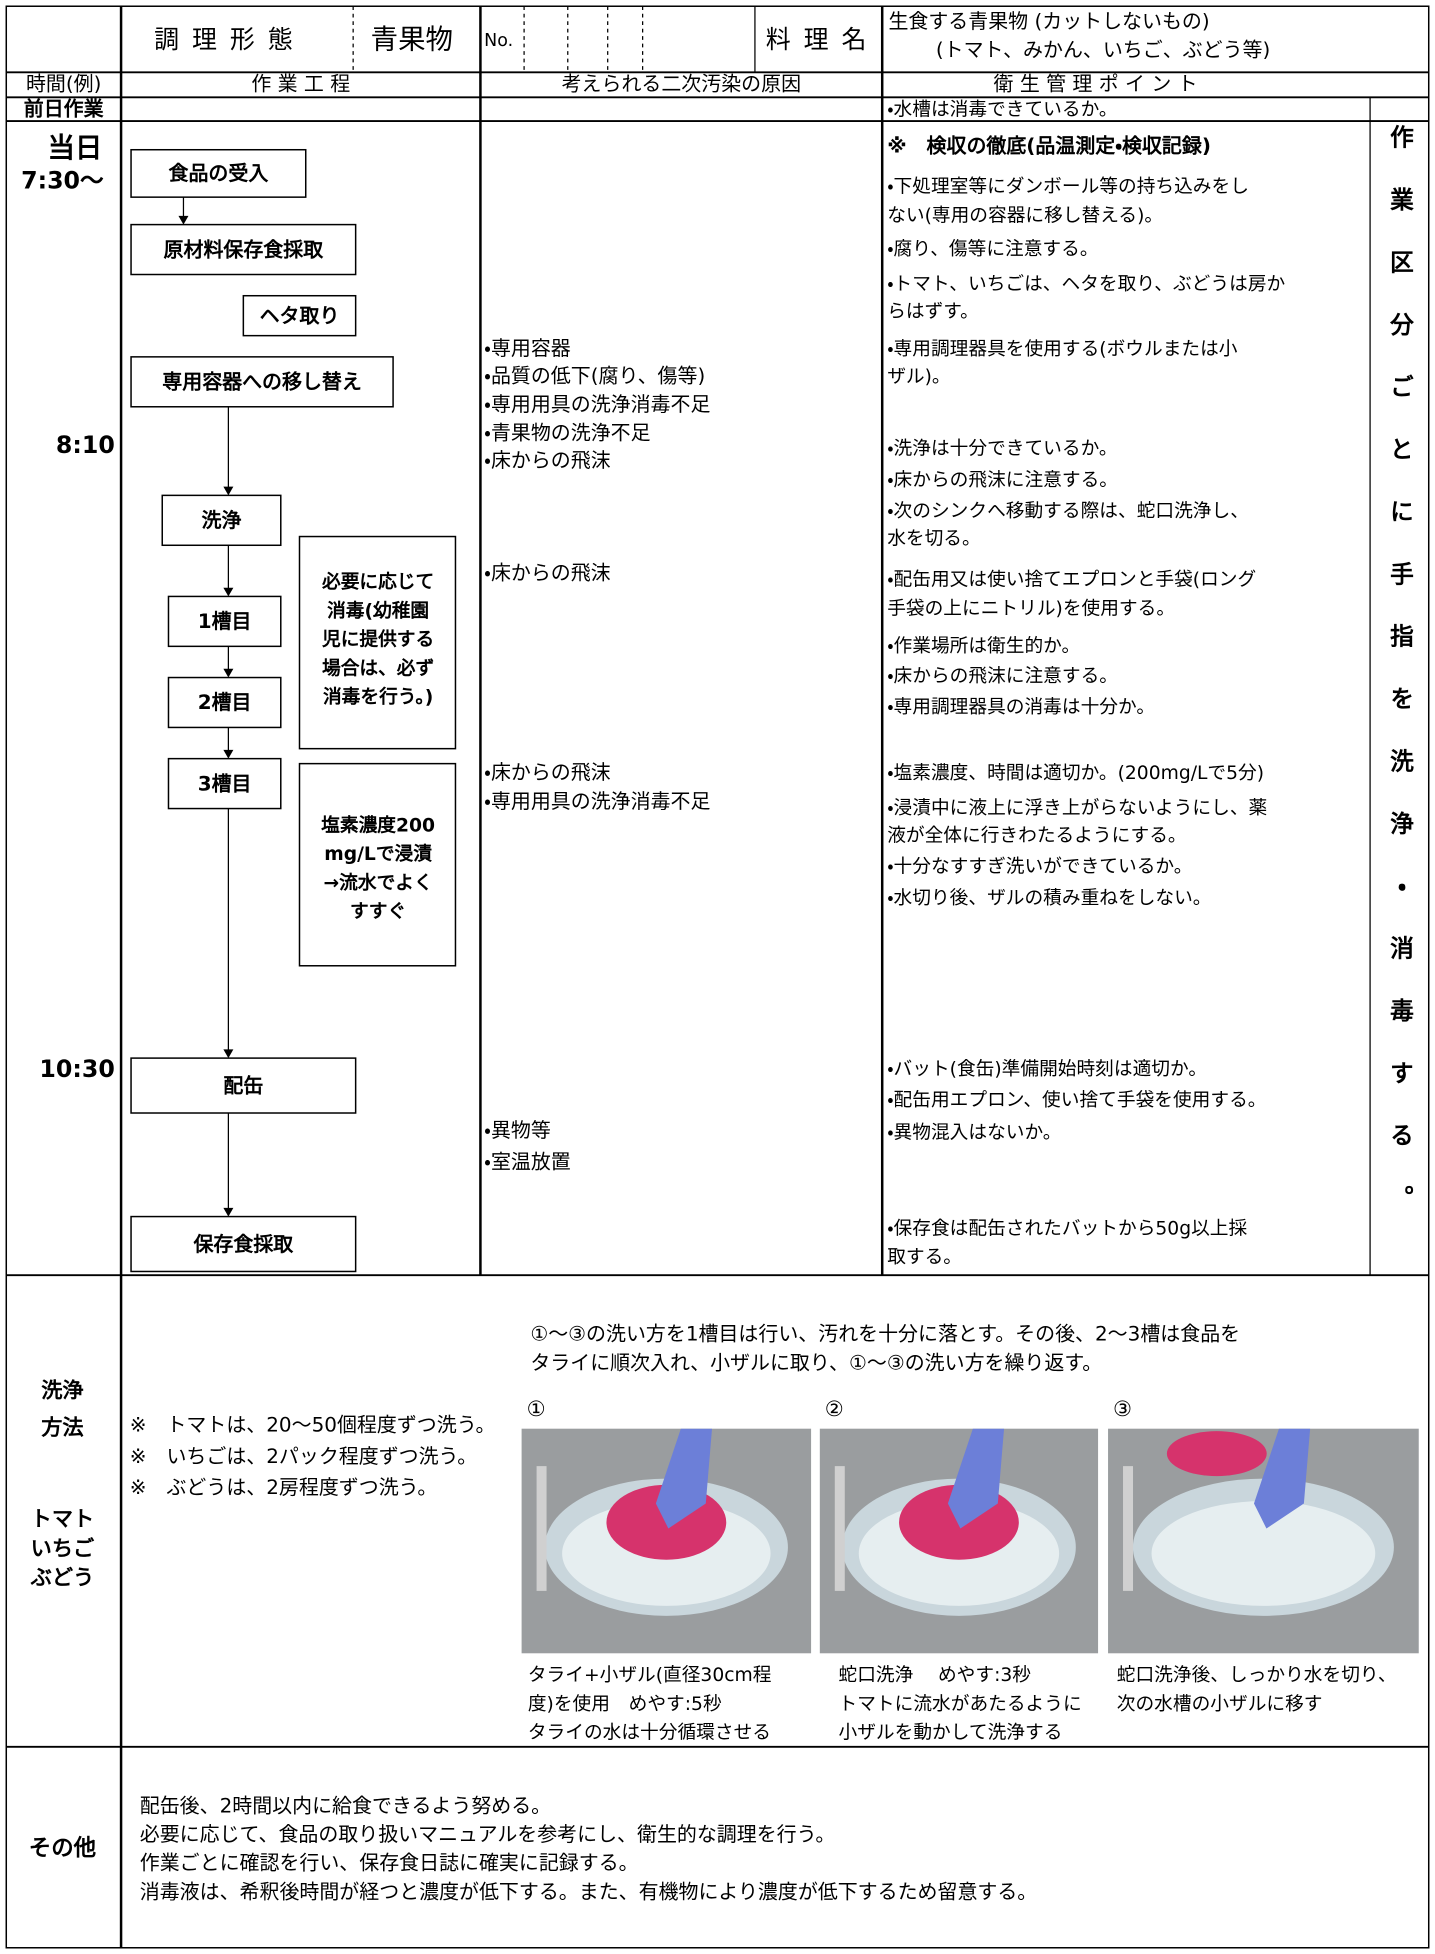 The height and width of the screenshot is (1954, 1435). Describe the element at coordinates (527, 1161) in the screenshot. I see `contamination-item: ・室温放置` at that location.